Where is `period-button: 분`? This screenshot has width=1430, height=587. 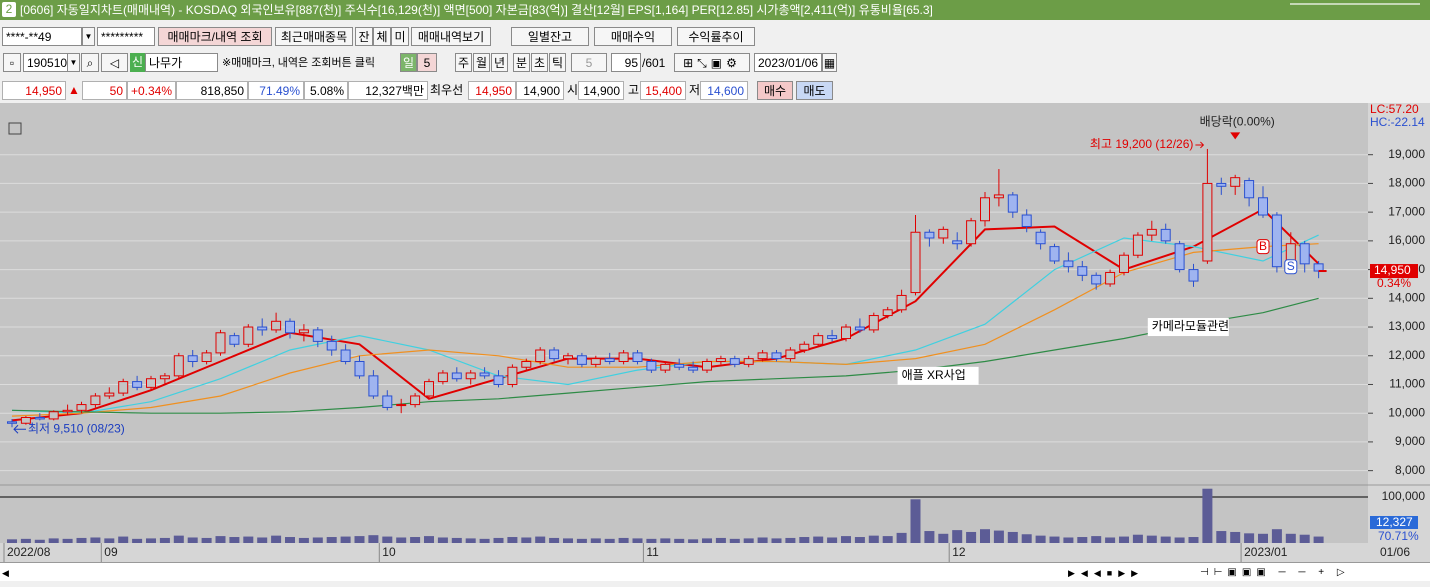 period-button: 분 is located at coordinates (521, 62).